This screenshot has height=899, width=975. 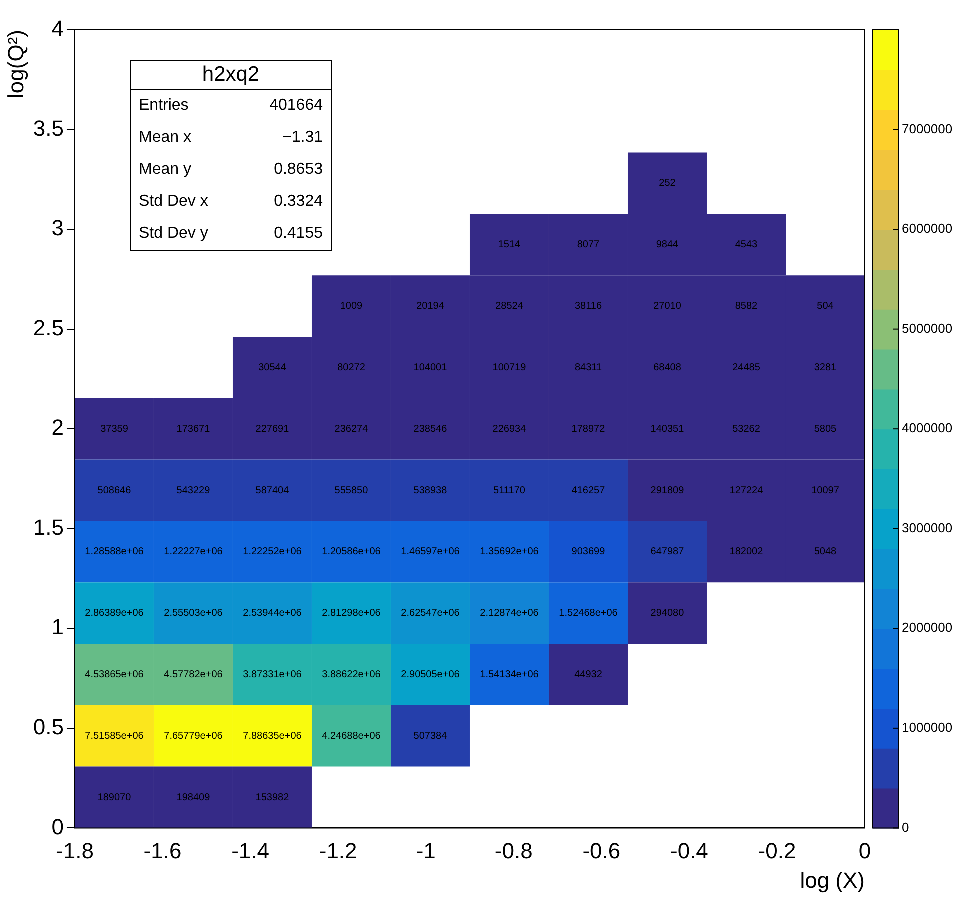 I want to click on data-label: 1009, so click(x=352, y=306).